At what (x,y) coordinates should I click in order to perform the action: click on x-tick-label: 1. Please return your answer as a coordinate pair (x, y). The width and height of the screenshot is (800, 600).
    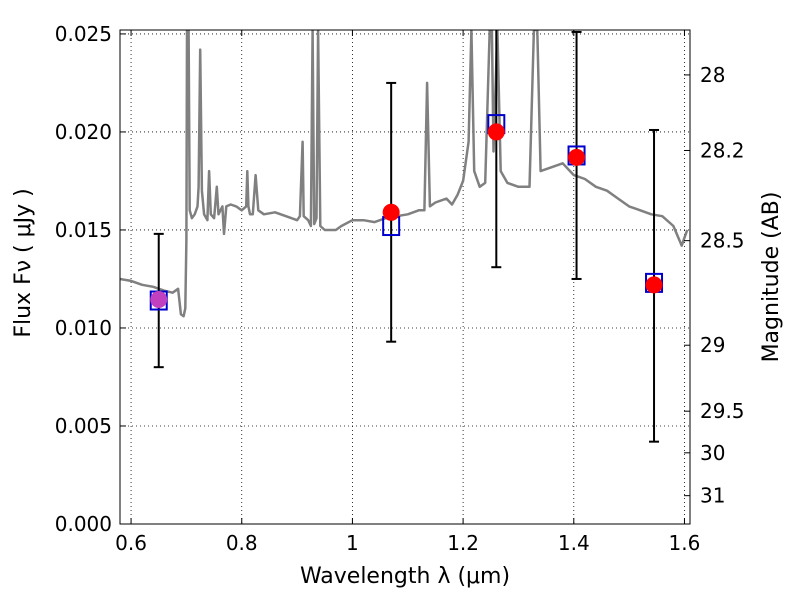
    Looking at the image, I should click on (352, 543).